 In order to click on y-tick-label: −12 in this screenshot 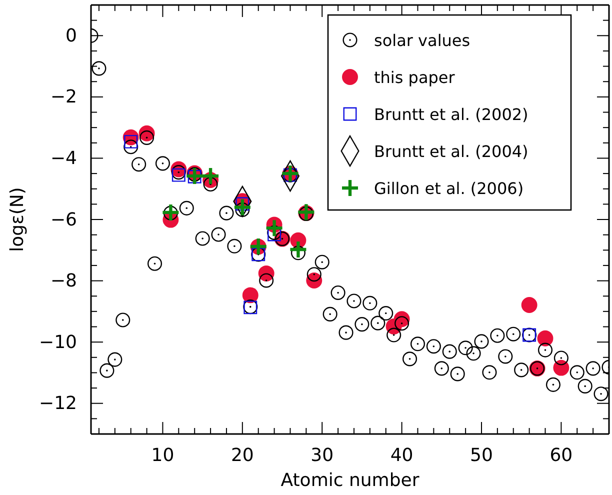, I will do `click(58, 403)`.